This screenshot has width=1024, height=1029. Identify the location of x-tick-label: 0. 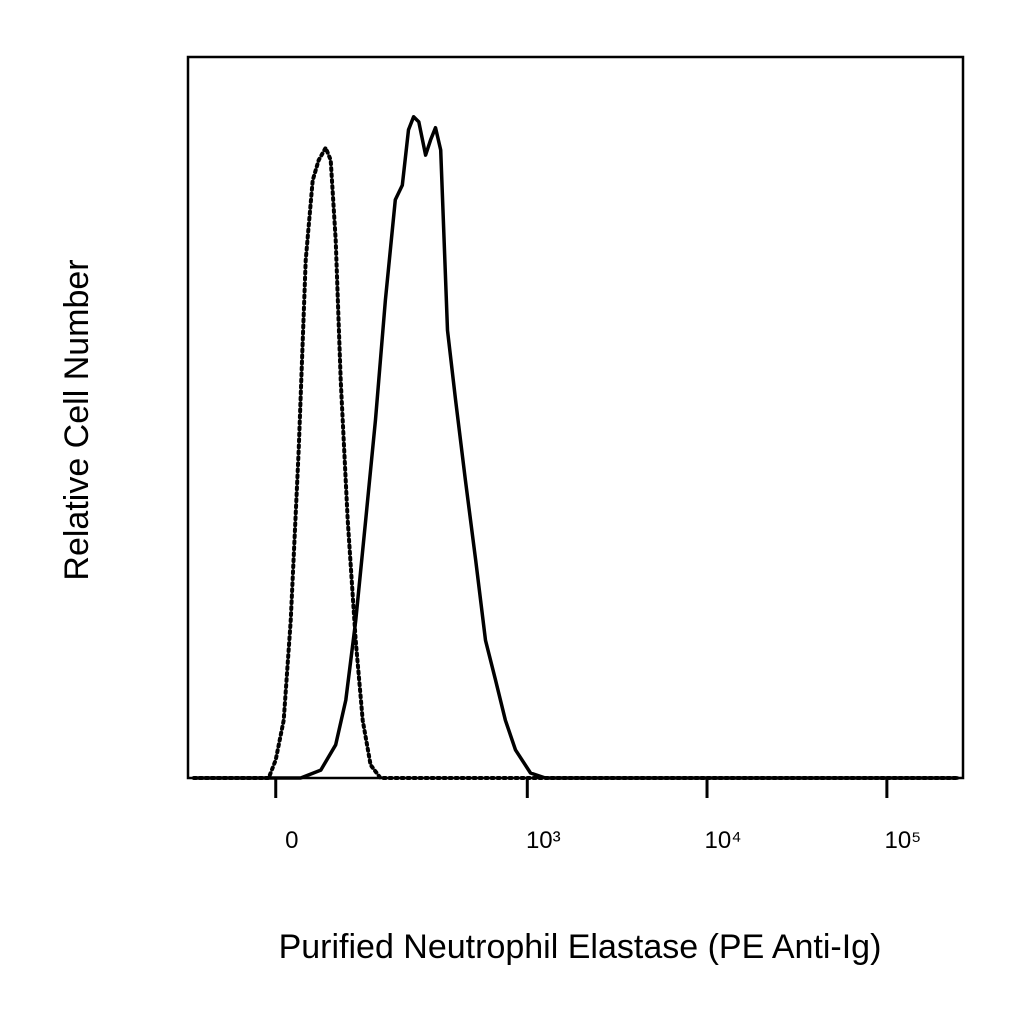
(291, 840).